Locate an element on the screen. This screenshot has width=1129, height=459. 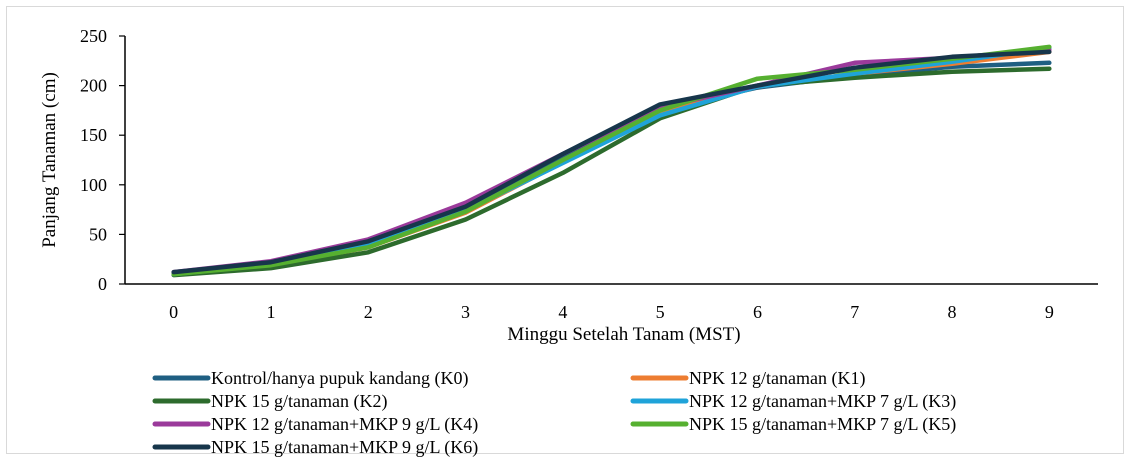
x-tick-label: 2 is located at coordinates (368, 312).